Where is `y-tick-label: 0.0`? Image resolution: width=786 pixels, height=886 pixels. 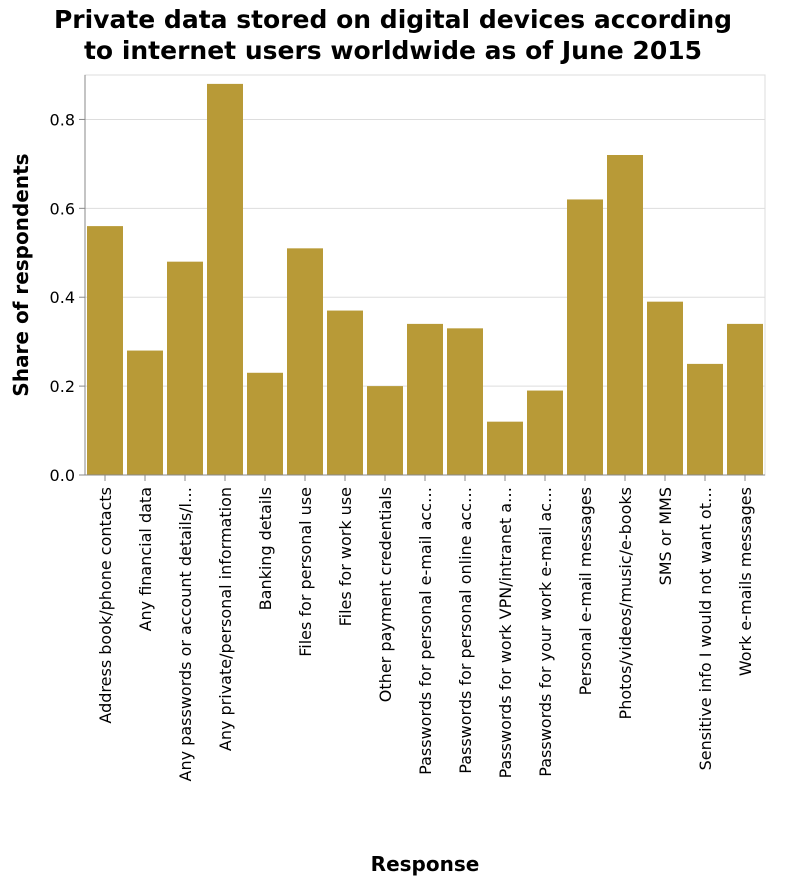
y-tick-label: 0.0 is located at coordinates (62, 475).